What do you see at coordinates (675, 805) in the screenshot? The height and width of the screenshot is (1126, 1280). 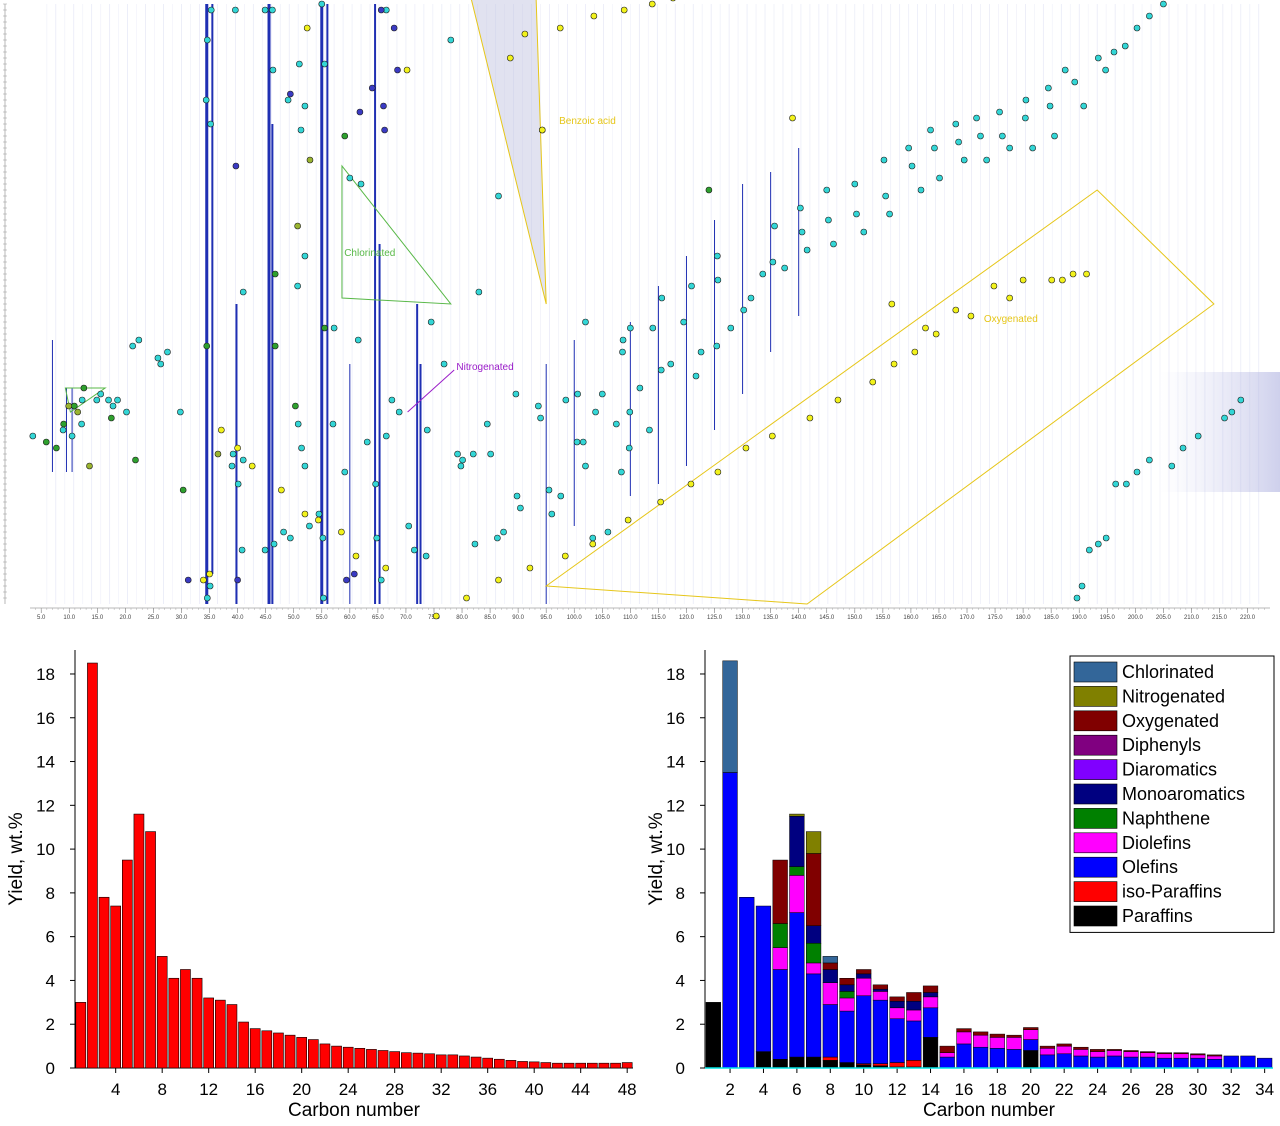 I see `y-tick-label: 12` at bounding box center [675, 805].